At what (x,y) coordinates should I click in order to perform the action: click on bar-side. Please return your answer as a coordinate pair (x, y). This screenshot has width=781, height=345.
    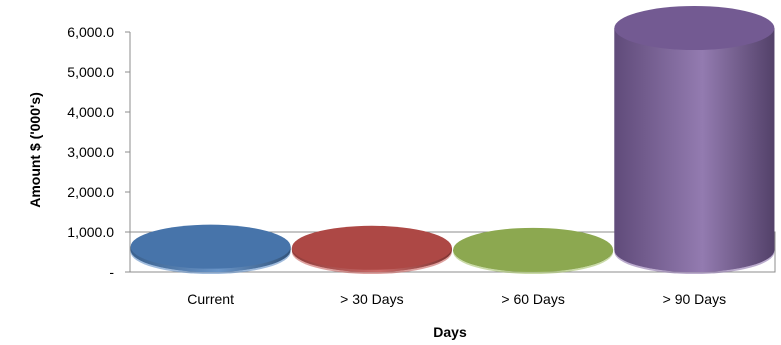
    Looking at the image, I should click on (694, 150).